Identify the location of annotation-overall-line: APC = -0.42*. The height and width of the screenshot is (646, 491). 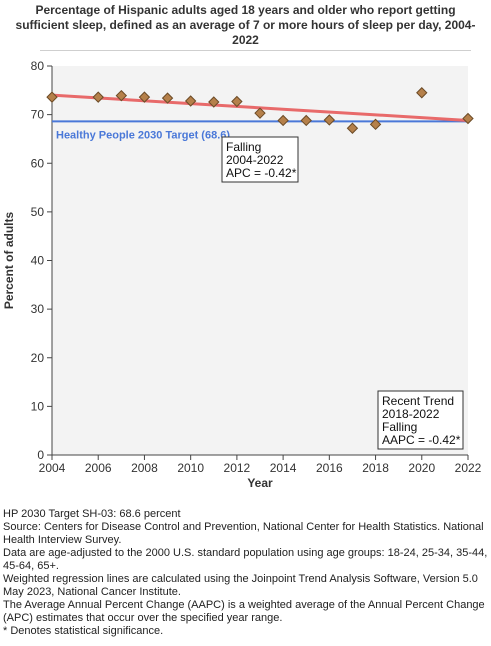
(261, 173).